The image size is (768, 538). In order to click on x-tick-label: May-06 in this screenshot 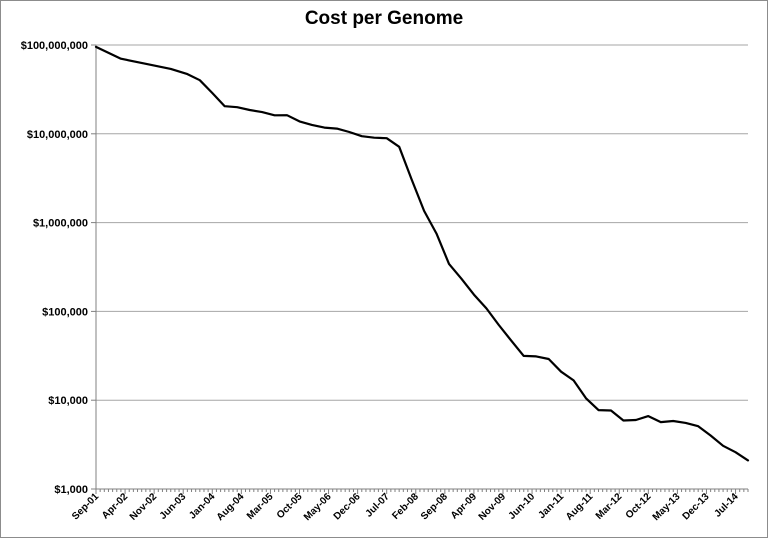, I will do `click(318, 507)`.